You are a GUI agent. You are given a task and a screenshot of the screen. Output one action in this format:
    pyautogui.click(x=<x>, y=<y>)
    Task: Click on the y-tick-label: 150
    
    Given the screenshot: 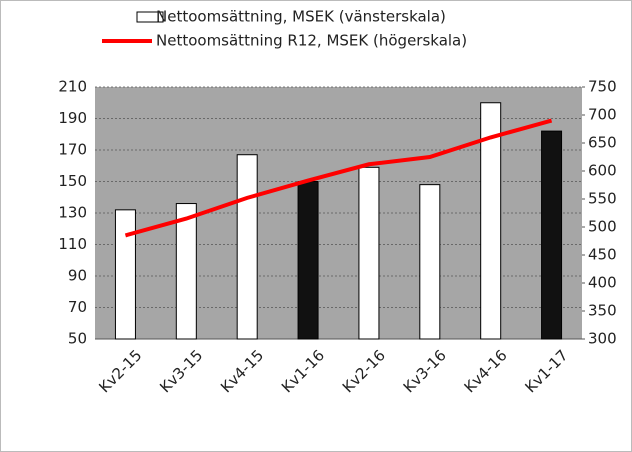 What is the action you would take?
    pyautogui.click(x=72, y=181)
    